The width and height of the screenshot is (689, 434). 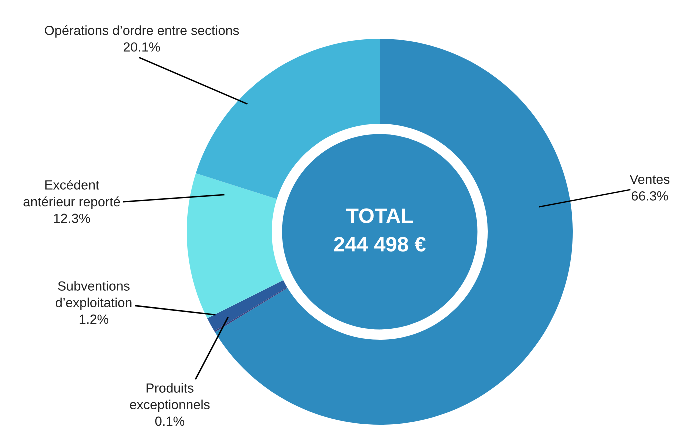 I want to click on slice-label: Ventes, so click(x=650, y=179).